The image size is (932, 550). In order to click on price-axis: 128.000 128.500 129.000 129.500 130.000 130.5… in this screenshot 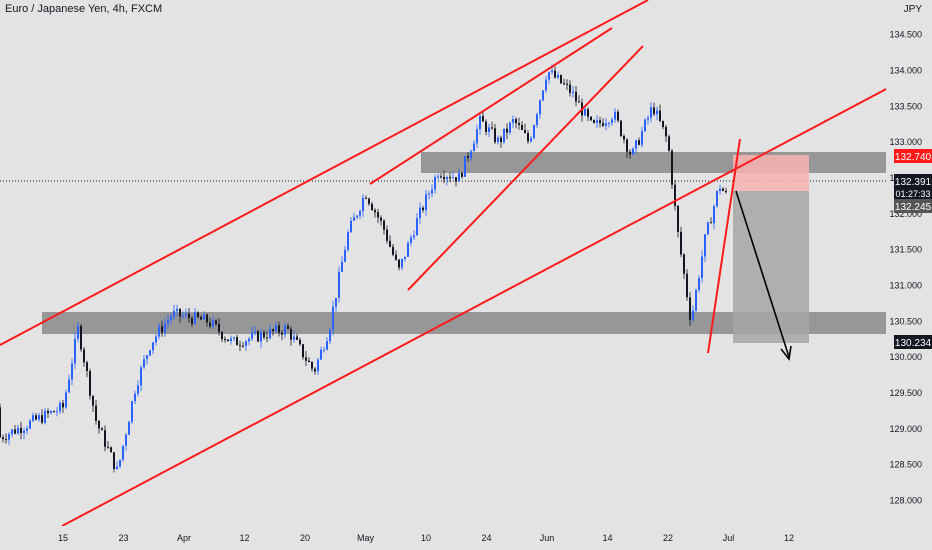, I will do `click(909, 275)`.